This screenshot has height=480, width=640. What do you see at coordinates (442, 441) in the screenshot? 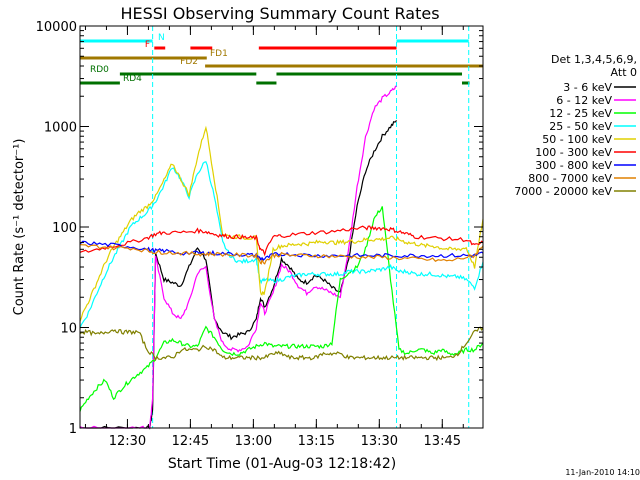
I see `x-tick-label-5: 13:45` at bounding box center [442, 441].